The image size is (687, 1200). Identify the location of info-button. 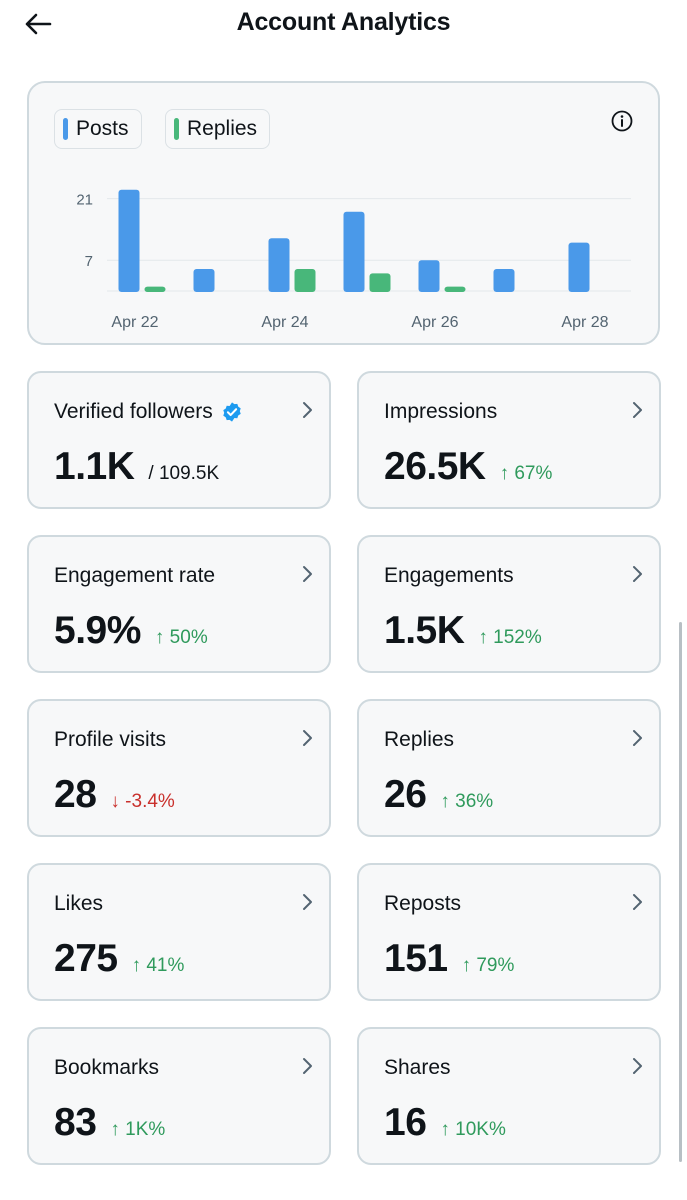
(622, 121).